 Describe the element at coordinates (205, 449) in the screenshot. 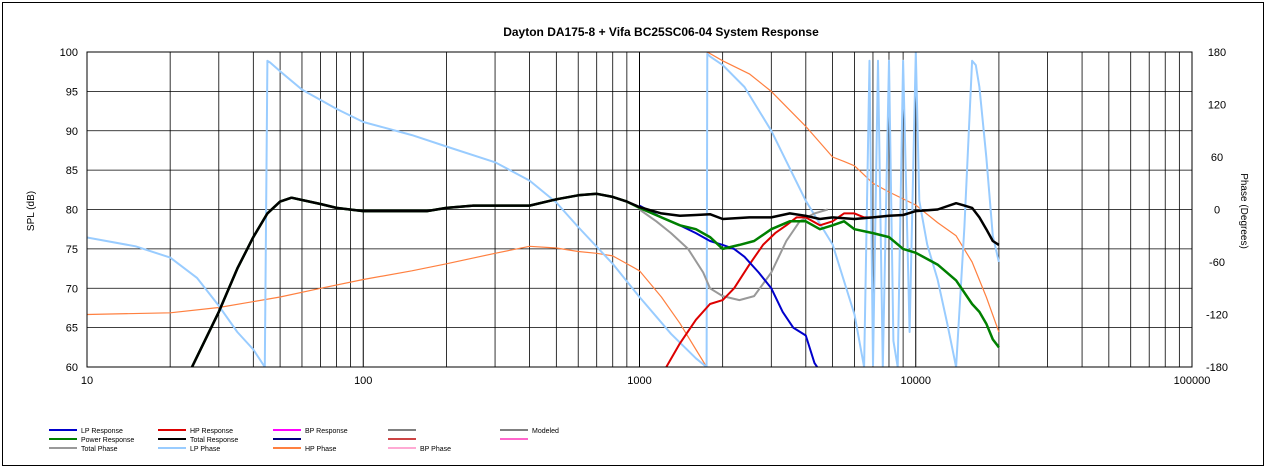

I see `legend-label: LP Phase` at that location.